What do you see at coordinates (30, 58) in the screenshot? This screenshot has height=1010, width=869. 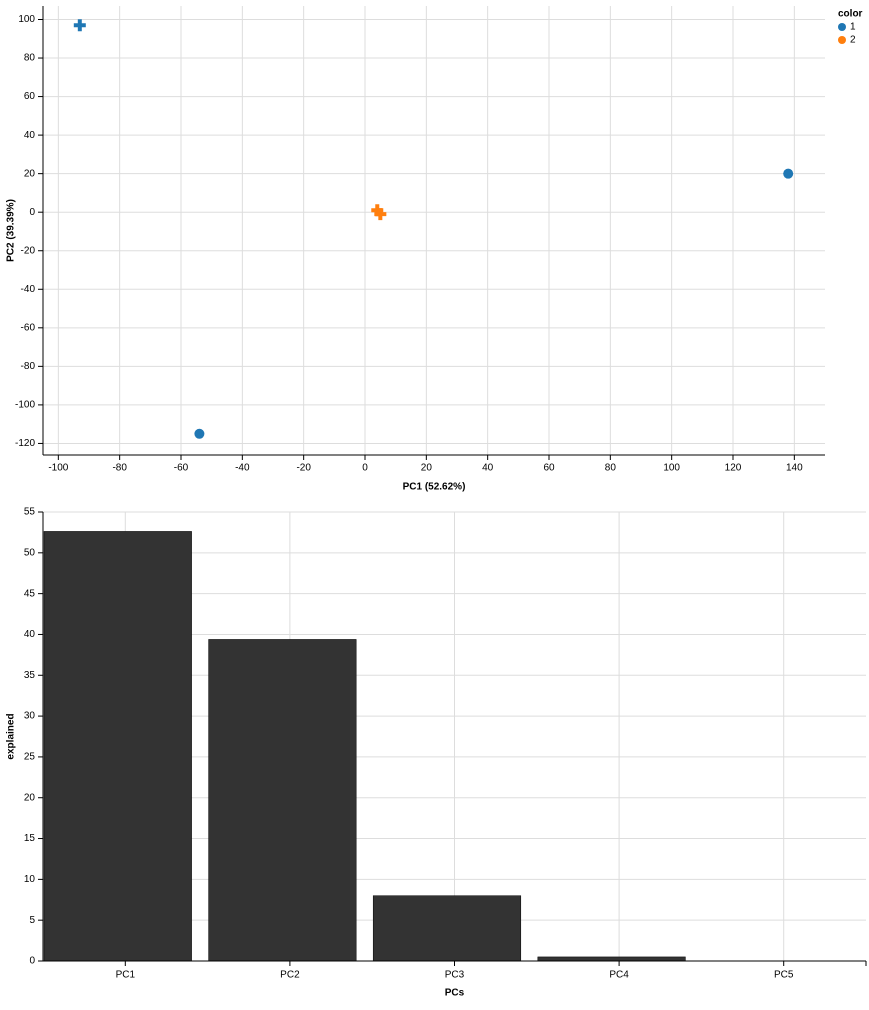 I see `y-tick-label: 80` at bounding box center [30, 58].